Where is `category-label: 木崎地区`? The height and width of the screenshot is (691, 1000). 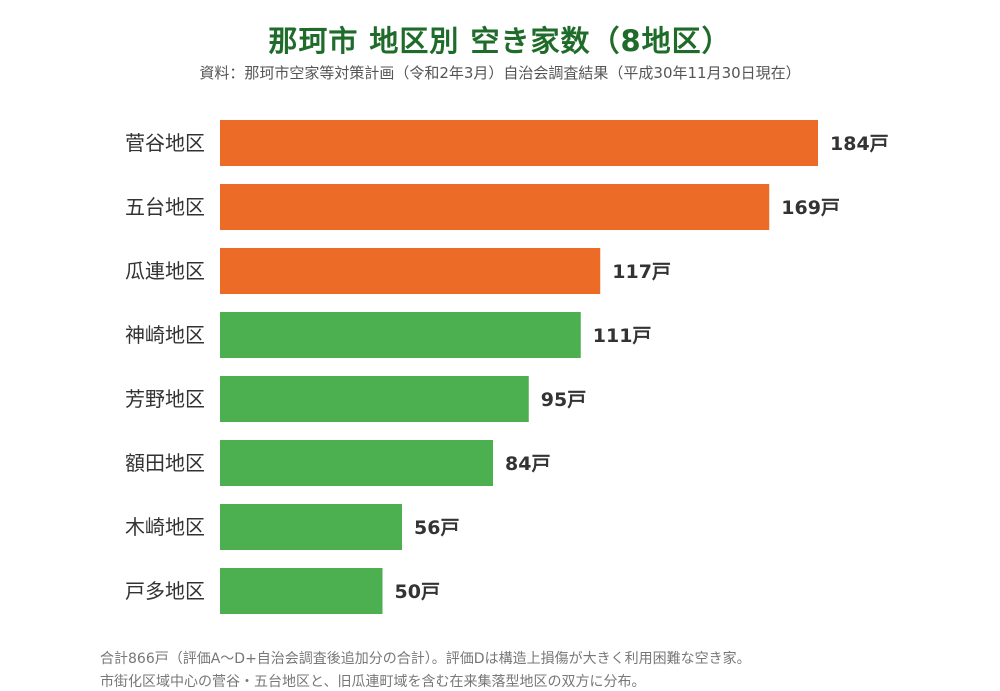
category-label: 木崎地区 is located at coordinates (165, 527).